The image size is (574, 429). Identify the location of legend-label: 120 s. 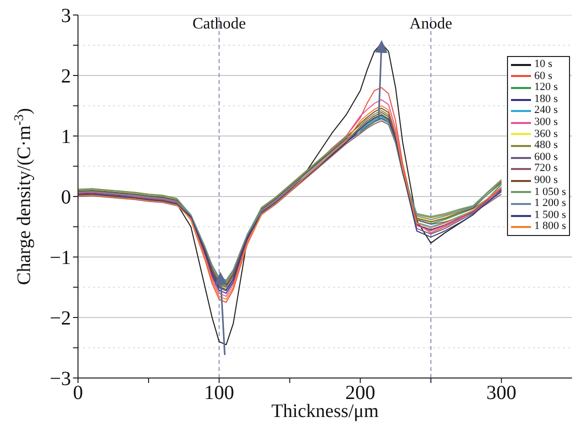
(546, 87).